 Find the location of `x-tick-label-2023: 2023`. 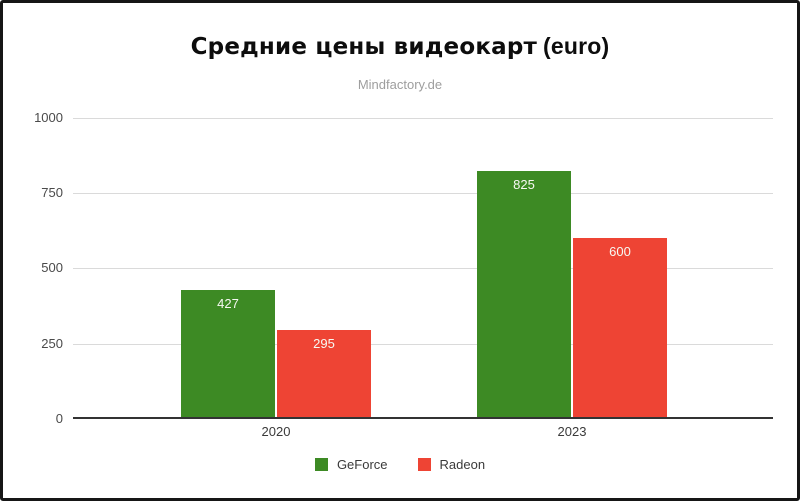

x-tick-label-2023: 2023 is located at coordinates (572, 431).